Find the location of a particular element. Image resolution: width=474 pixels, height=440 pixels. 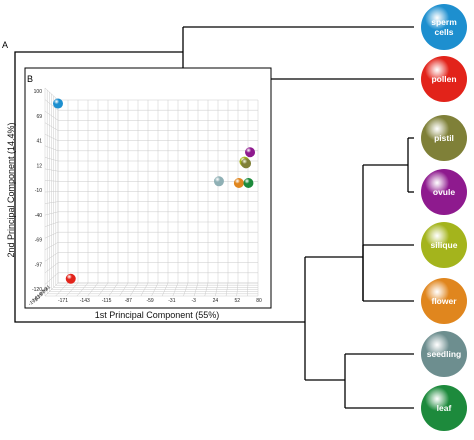

leaf-label-pollen: pollen is located at coordinates (443, 79).